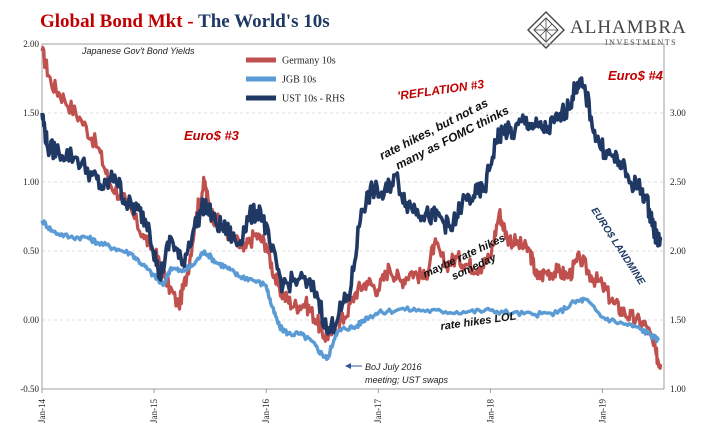  What do you see at coordinates (407, 380) in the screenshot?
I see `annotation-boj-line2: meeting; UST swaps` at bounding box center [407, 380].